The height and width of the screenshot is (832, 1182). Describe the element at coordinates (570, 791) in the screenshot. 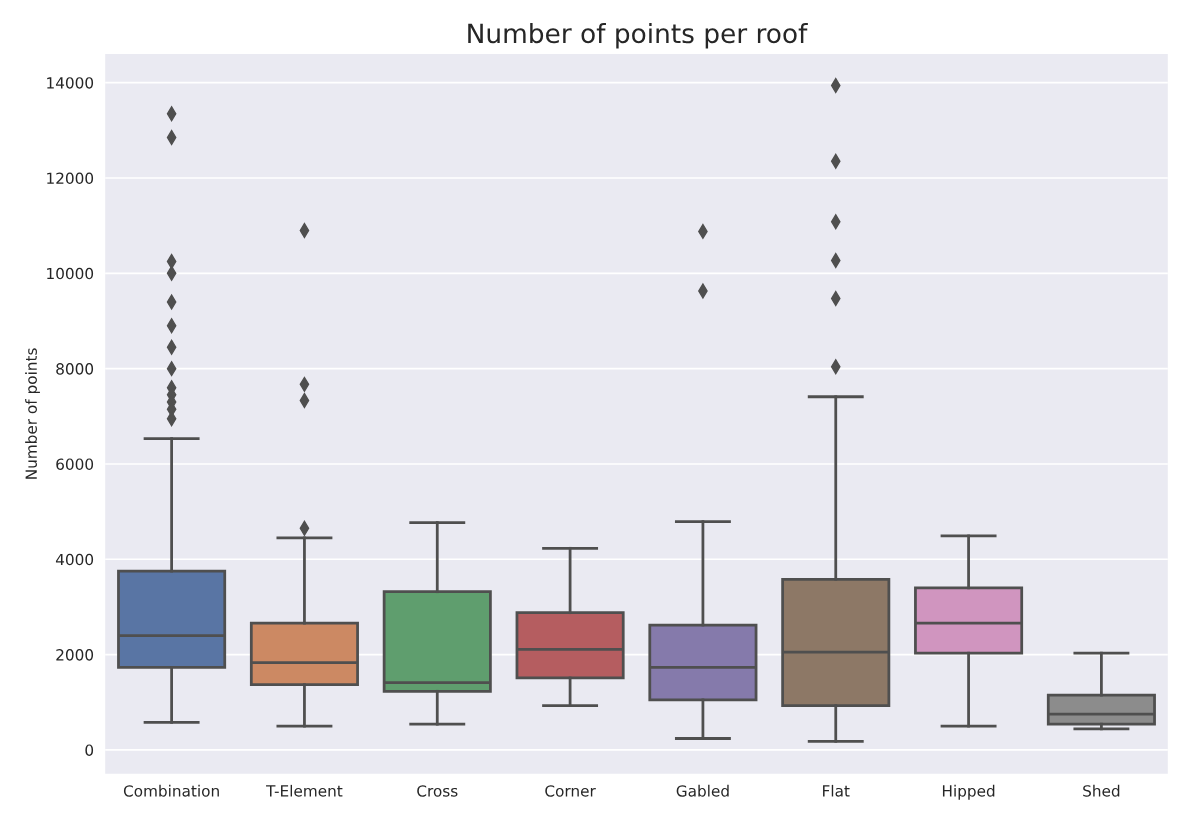

I see `x-tick-label: Corner` at that location.